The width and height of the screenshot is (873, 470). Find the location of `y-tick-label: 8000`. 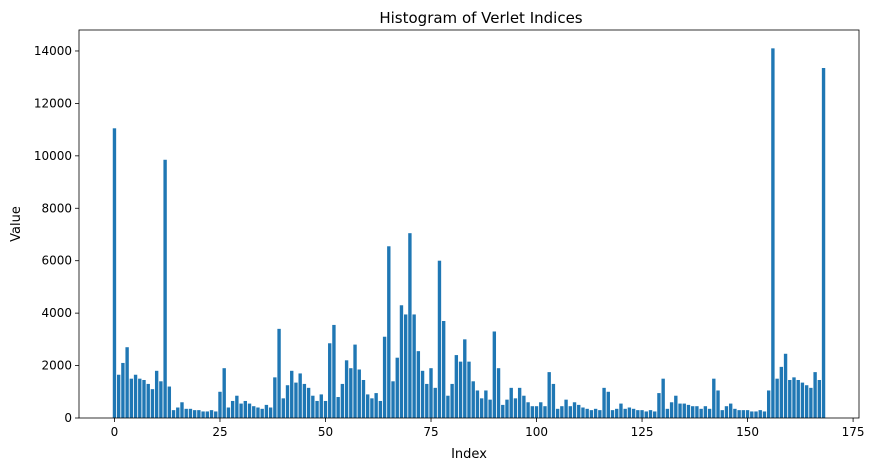

y-tick-label: 8000 is located at coordinates (56, 208).